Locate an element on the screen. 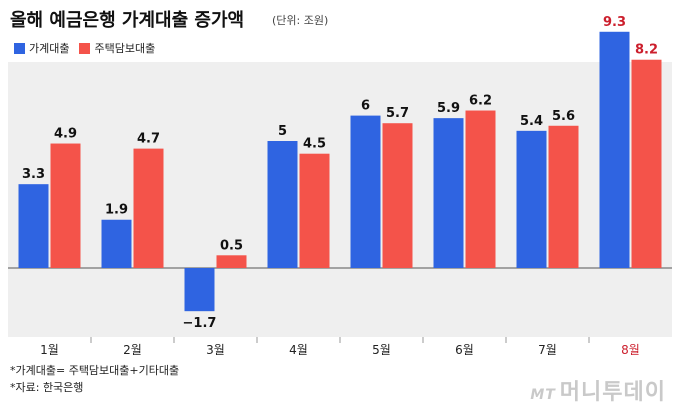 The height and width of the screenshot is (413, 680). data-label-household-7: 5.4 is located at coordinates (531, 121).